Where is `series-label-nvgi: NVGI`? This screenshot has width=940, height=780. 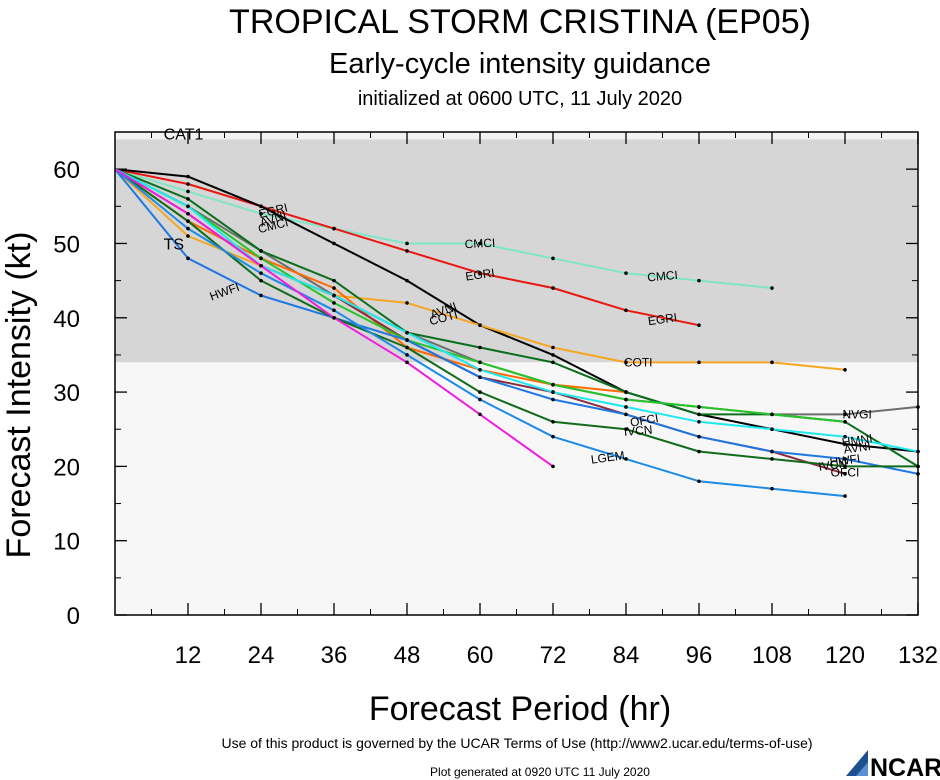
series-label-nvgi: NVGI is located at coordinates (856, 414).